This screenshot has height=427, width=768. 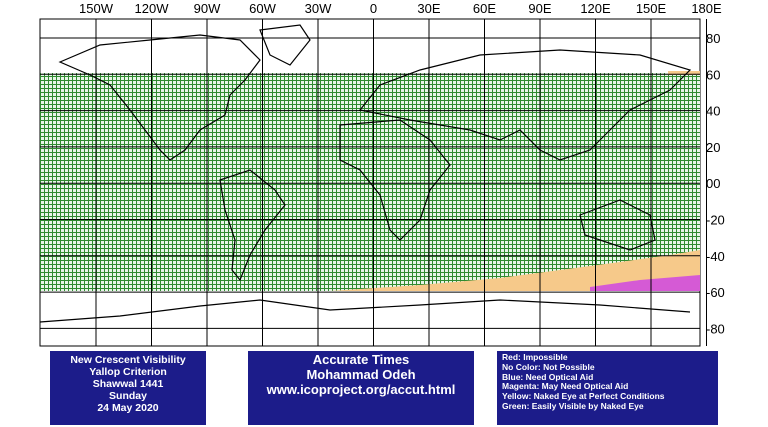 I want to click on box-line: Red: Impossible, so click(x=535, y=357).